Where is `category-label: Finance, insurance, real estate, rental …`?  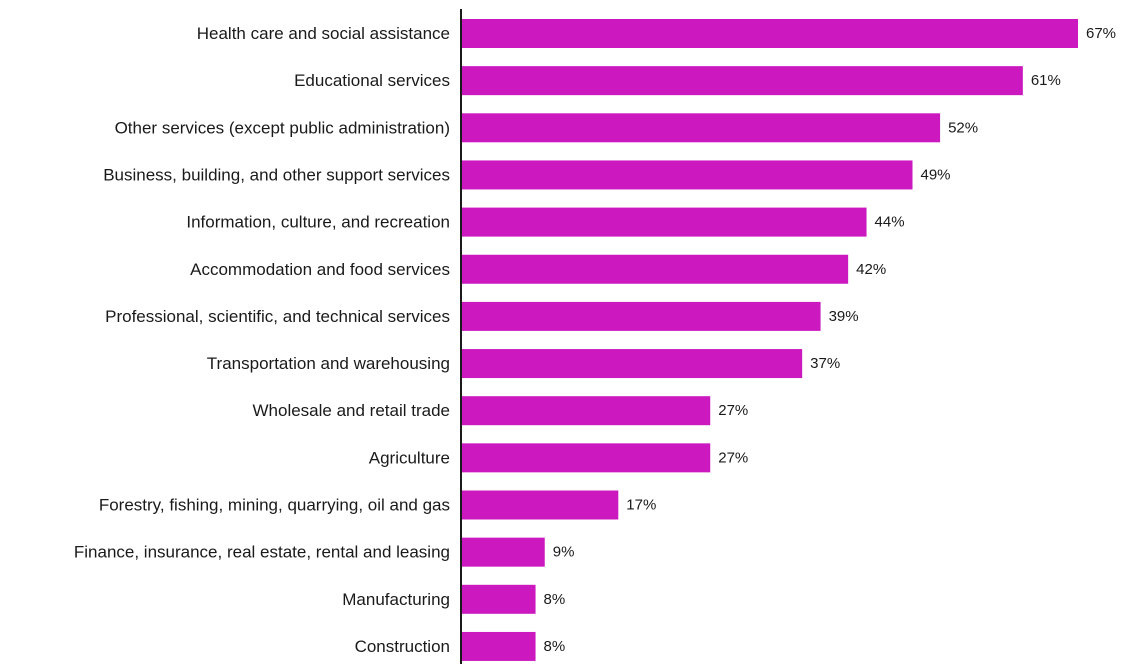 category-label: Finance, insurance, real estate, rental … is located at coordinates (262, 552).